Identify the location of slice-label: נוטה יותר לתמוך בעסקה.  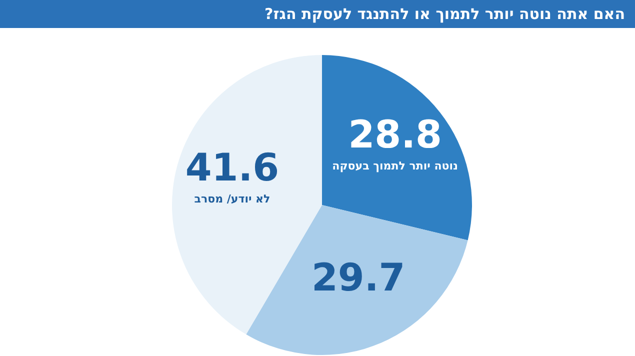
(395, 165).